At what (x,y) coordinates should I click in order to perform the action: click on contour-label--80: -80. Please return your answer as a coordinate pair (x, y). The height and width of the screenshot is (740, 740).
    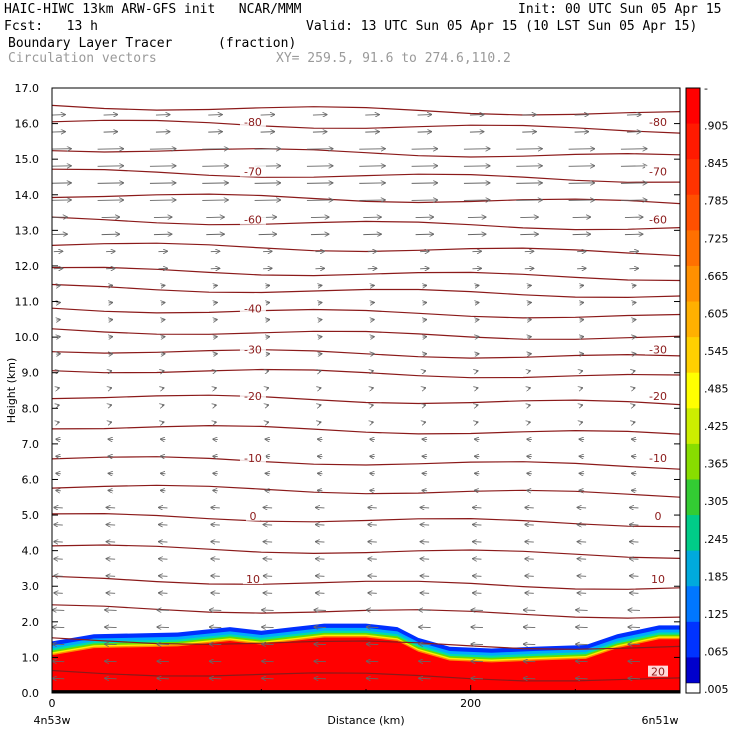
    Looking at the image, I should click on (253, 122).